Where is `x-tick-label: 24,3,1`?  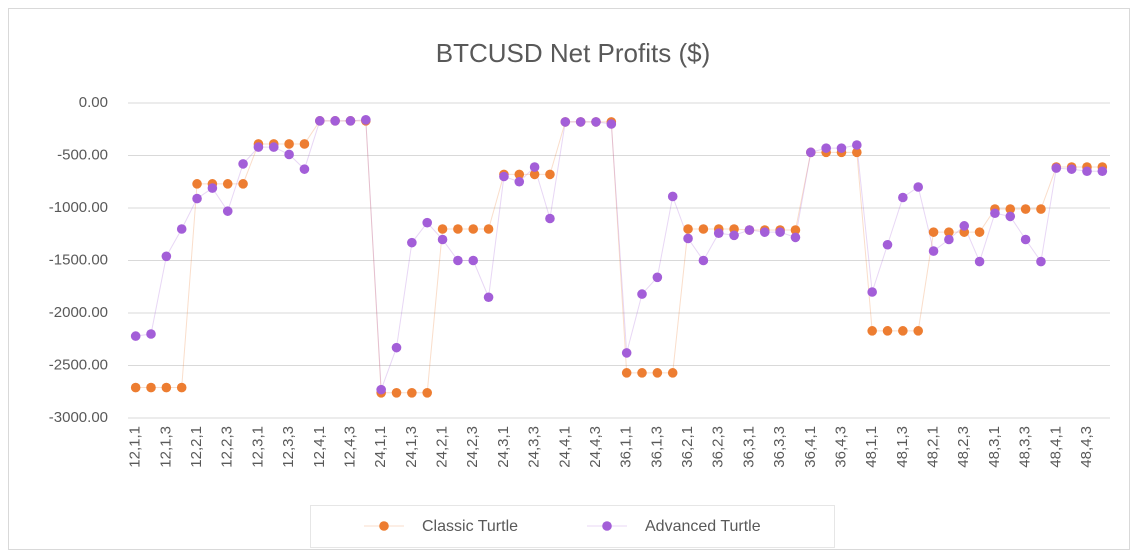 x-tick-label: 24,3,1 is located at coordinates (503, 447).